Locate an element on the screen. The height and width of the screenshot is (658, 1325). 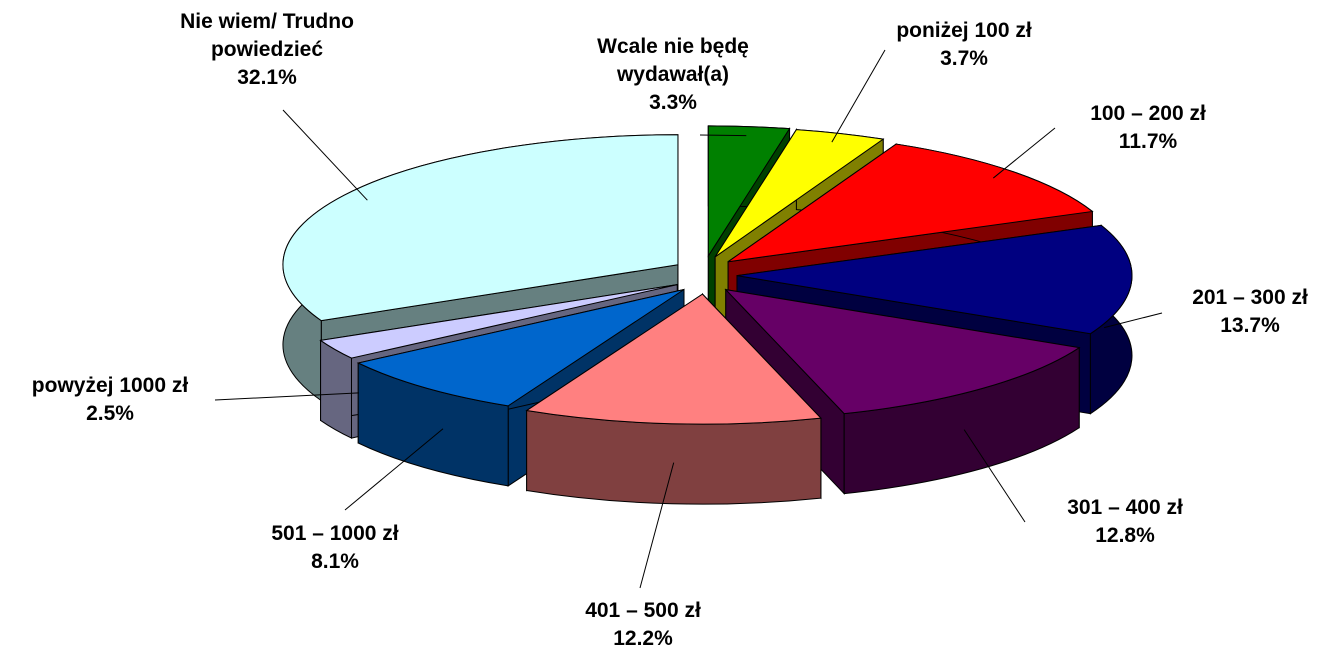
data-label: Wcale nie będę wydawał(a) 3.3% is located at coordinates (673, 75).